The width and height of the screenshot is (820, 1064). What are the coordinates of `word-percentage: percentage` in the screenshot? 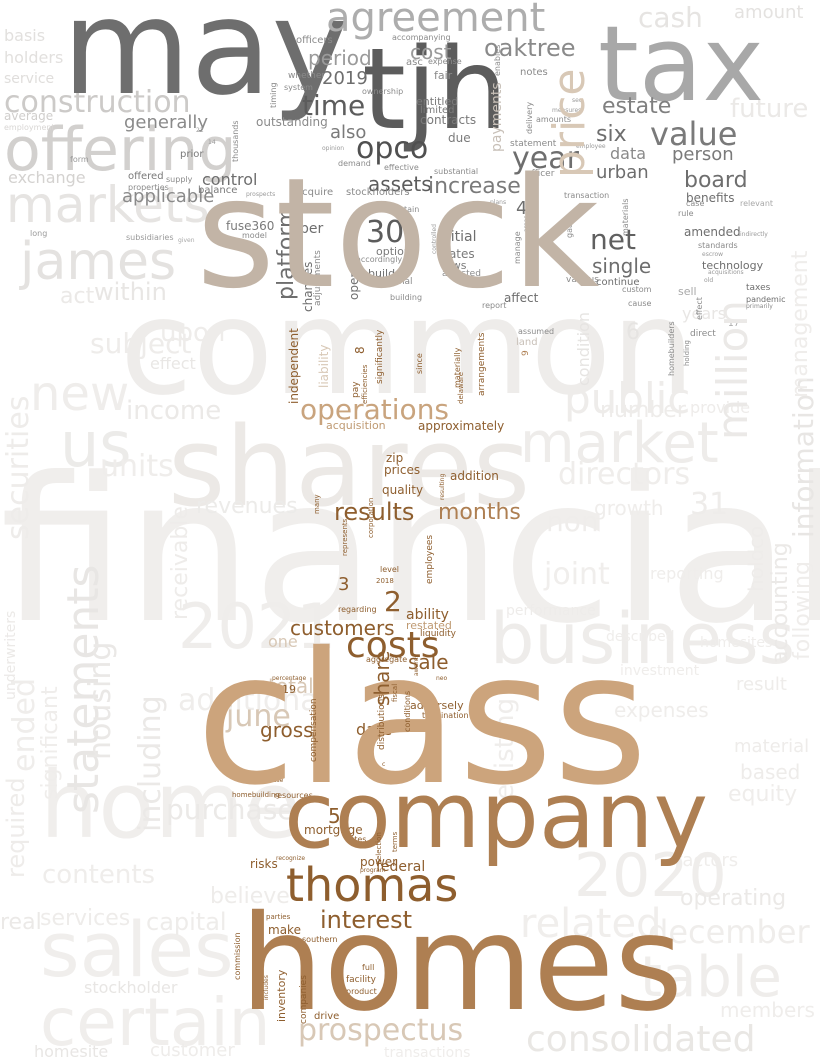 It's located at (289, 678).